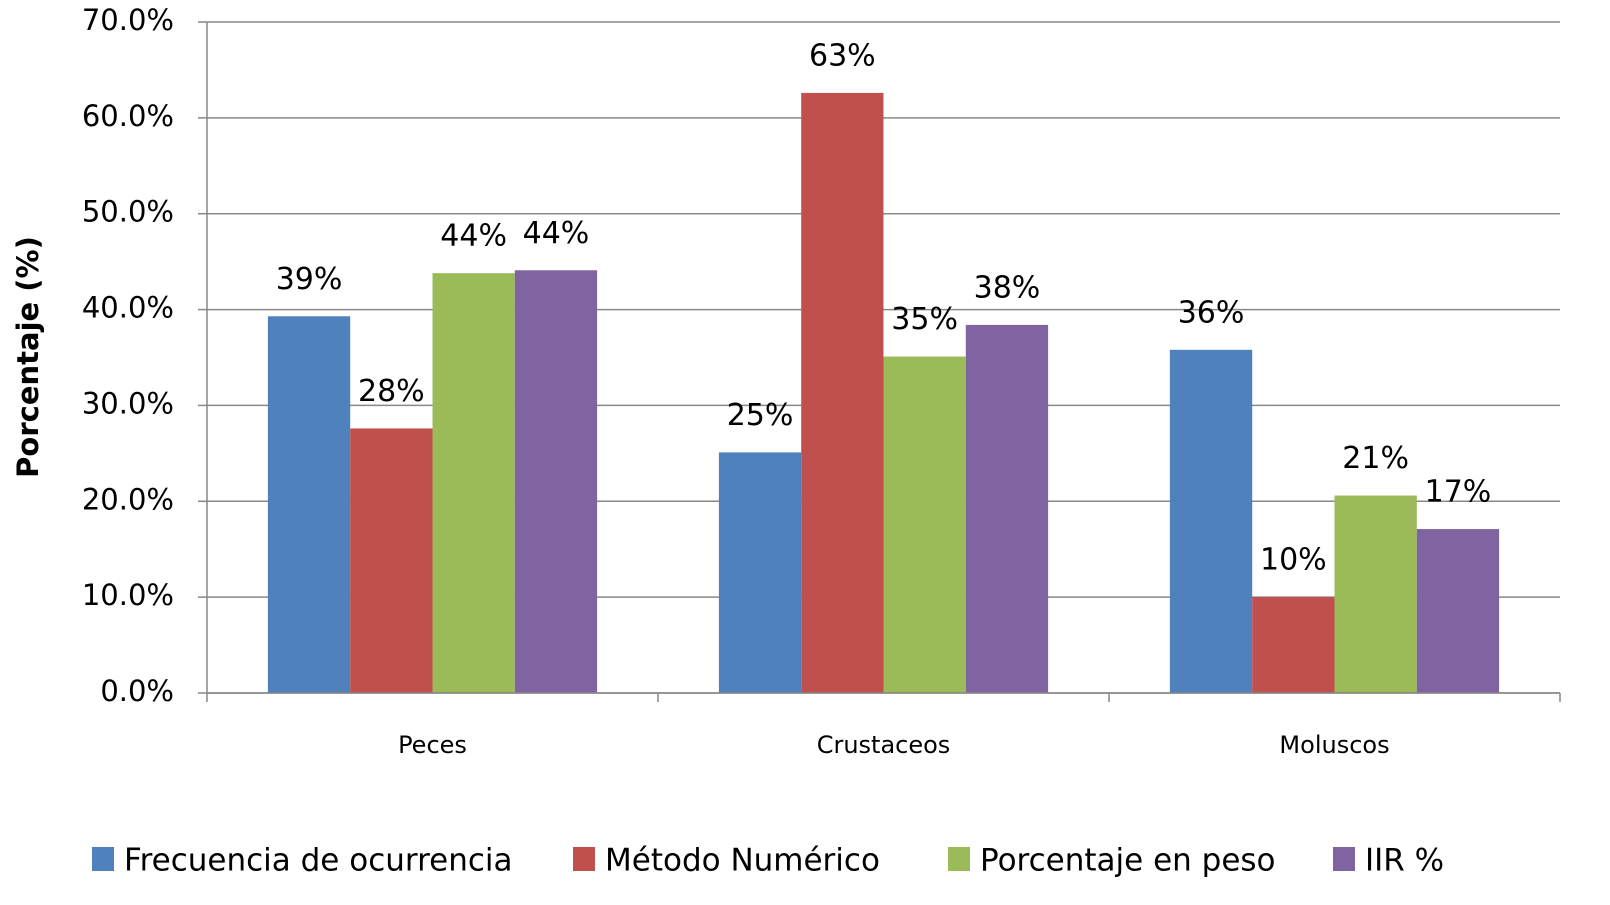  What do you see at coordinates (391, 391) in the screenshot?
I see `value-label: 28%` at bounding box center [391, 391].